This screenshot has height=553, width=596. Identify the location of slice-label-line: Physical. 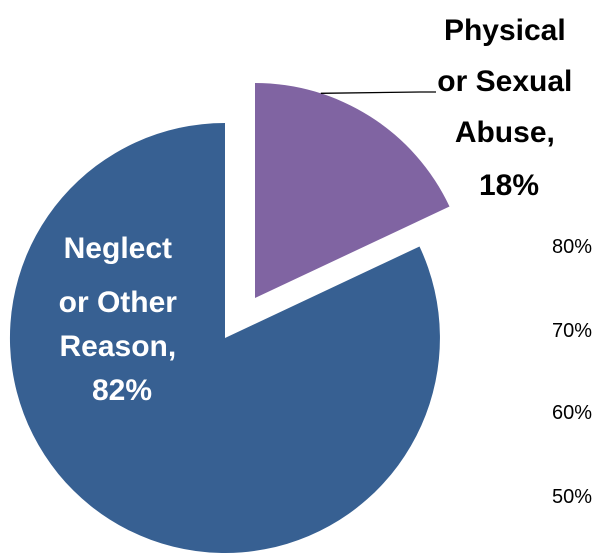
(505, 30).